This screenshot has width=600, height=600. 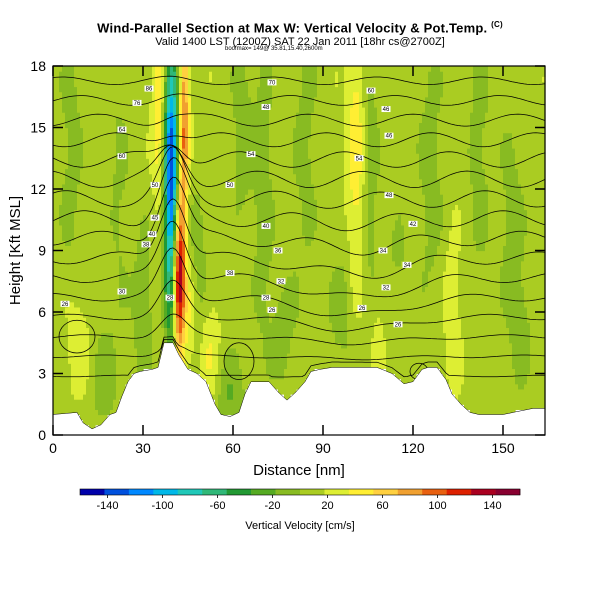 I want to click on theta-contour-line, so click(x=299, y=120).